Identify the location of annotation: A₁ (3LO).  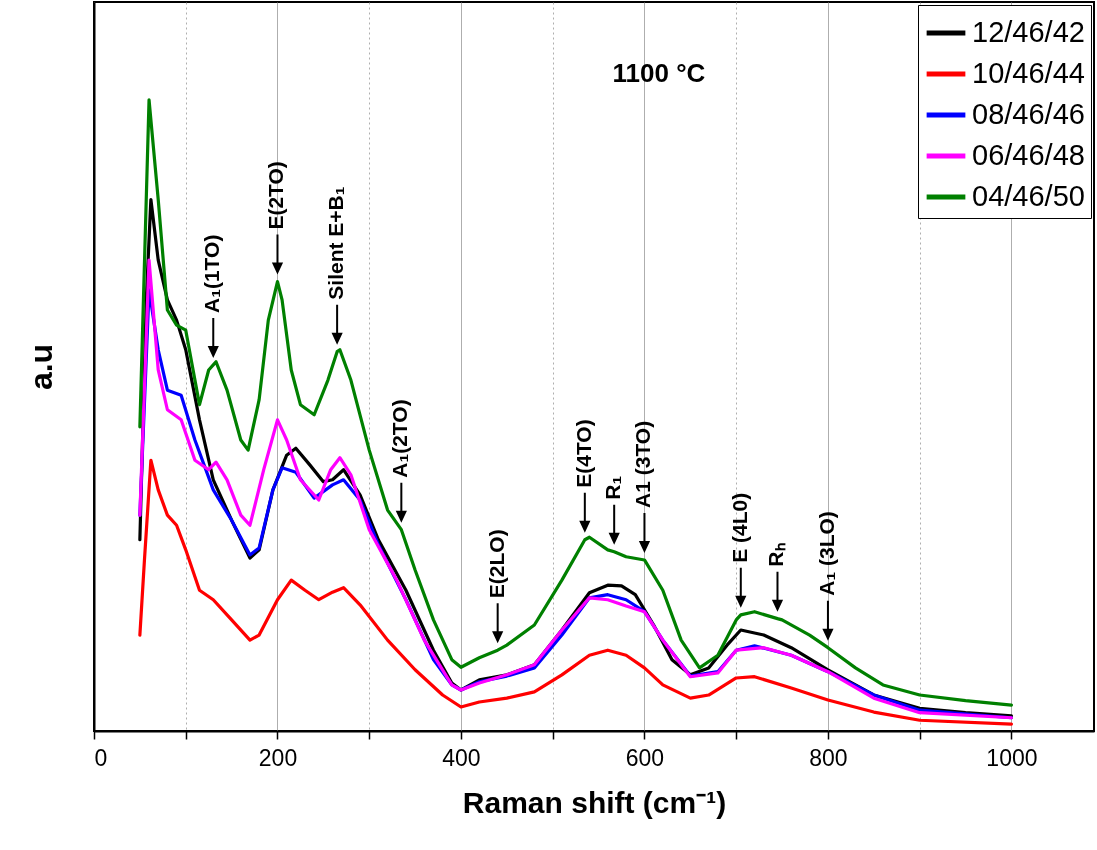
(826, 553).